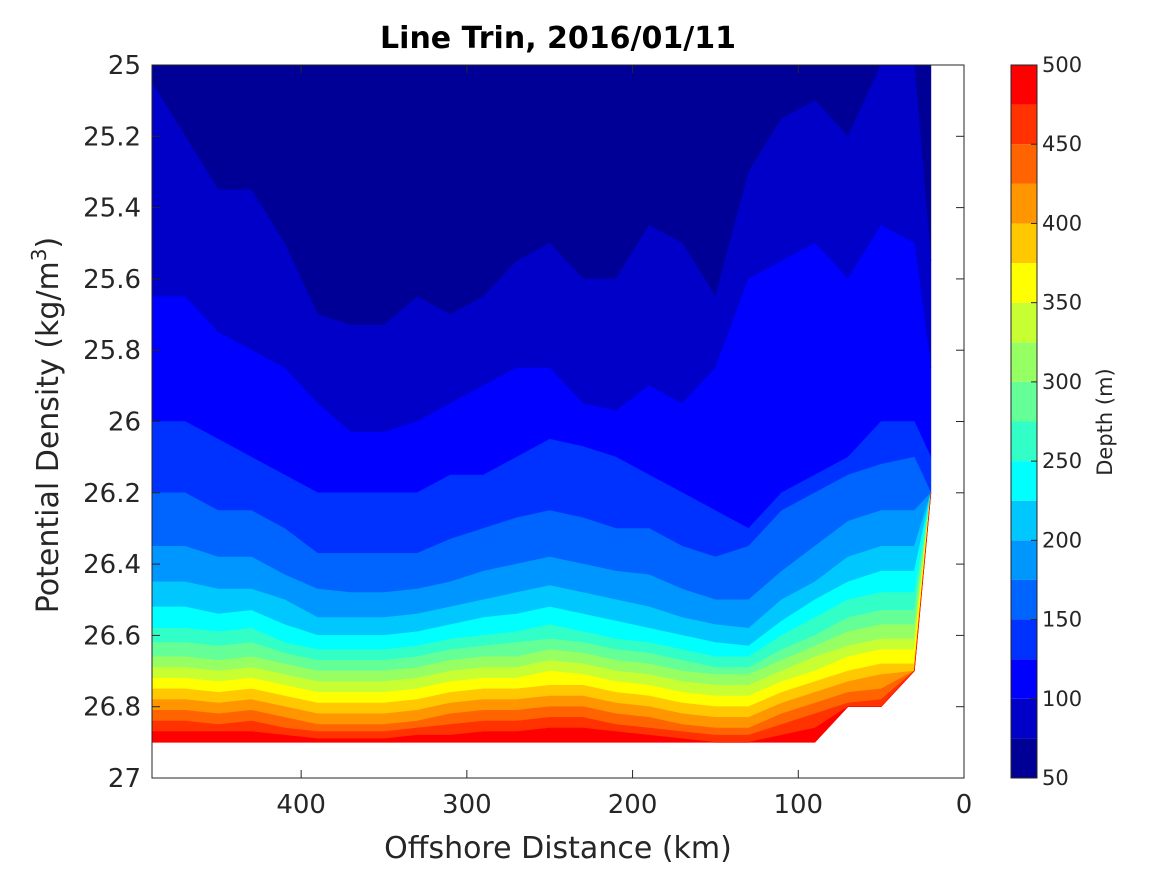 The height and width of the screenshot is (875, 1167). I want to click on y-tick-label: 26.6, so click(112, 636).